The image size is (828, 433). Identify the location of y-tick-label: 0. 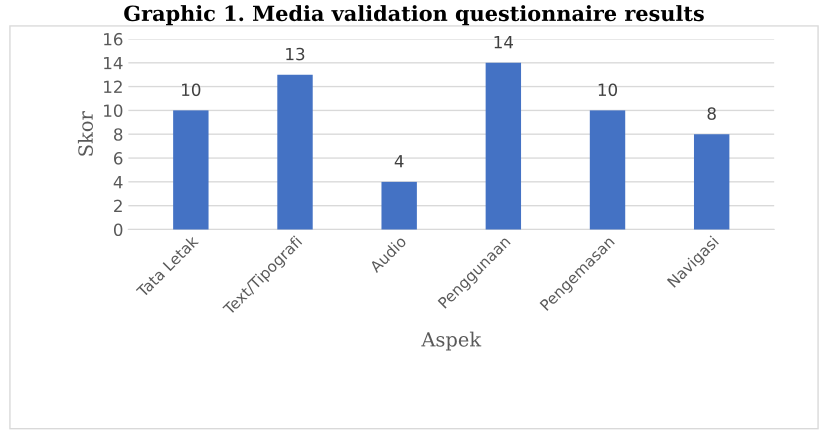
(118, 229).